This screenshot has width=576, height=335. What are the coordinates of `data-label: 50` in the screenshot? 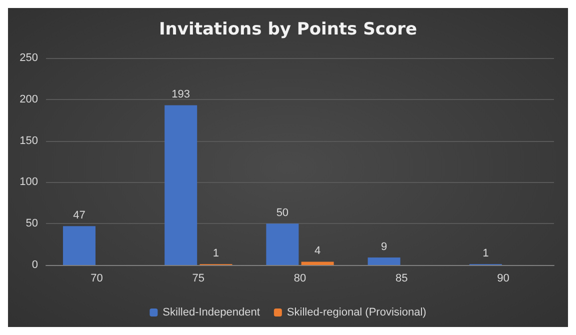 It's located at (282, 213).